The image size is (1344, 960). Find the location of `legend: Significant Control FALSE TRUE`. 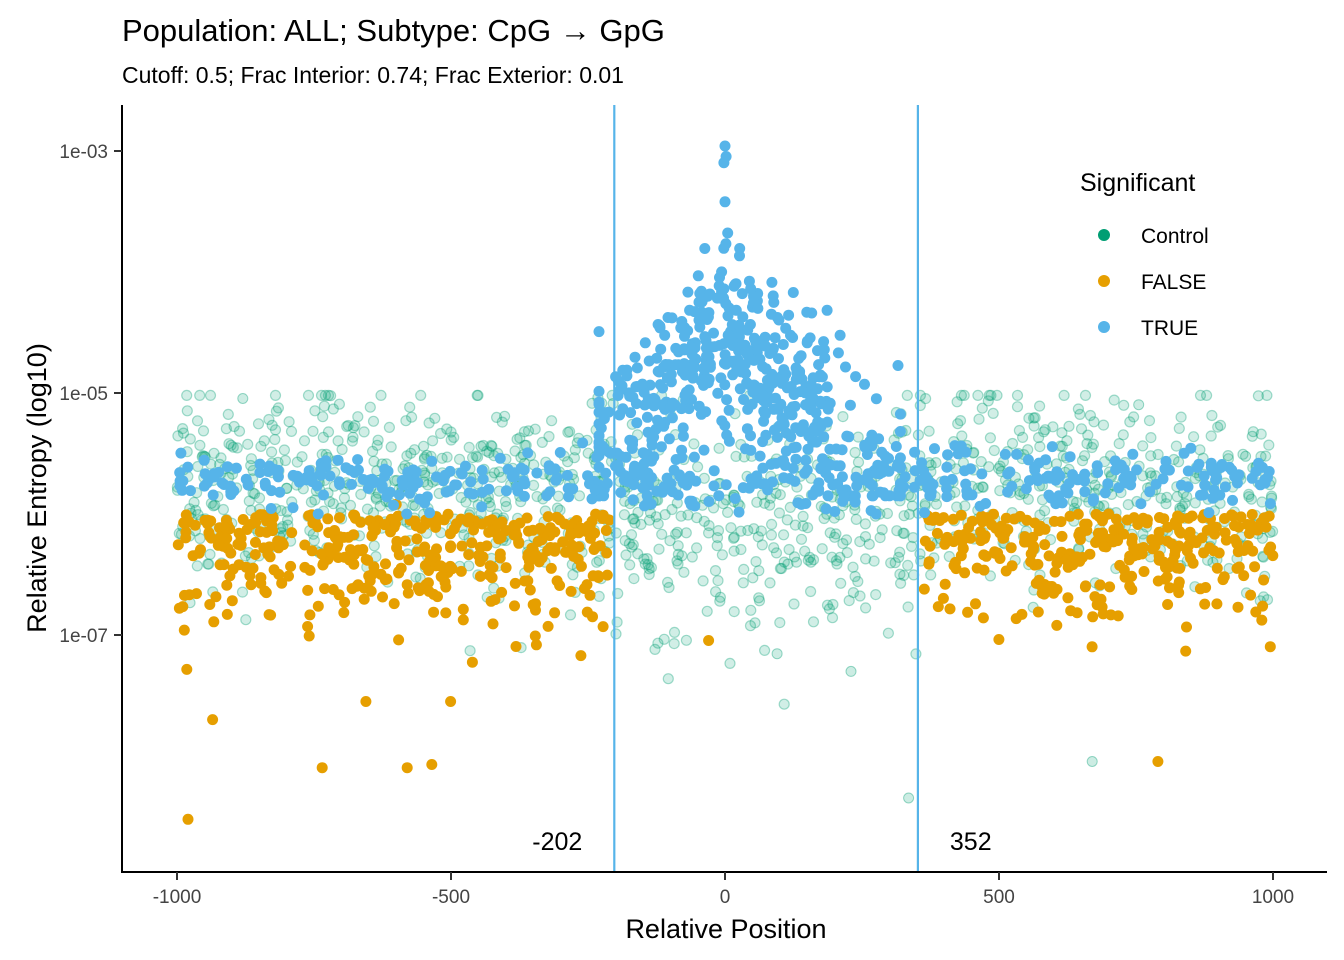

legend: Significant Control FALSE TRUE is located at coordinates (1144, 254).